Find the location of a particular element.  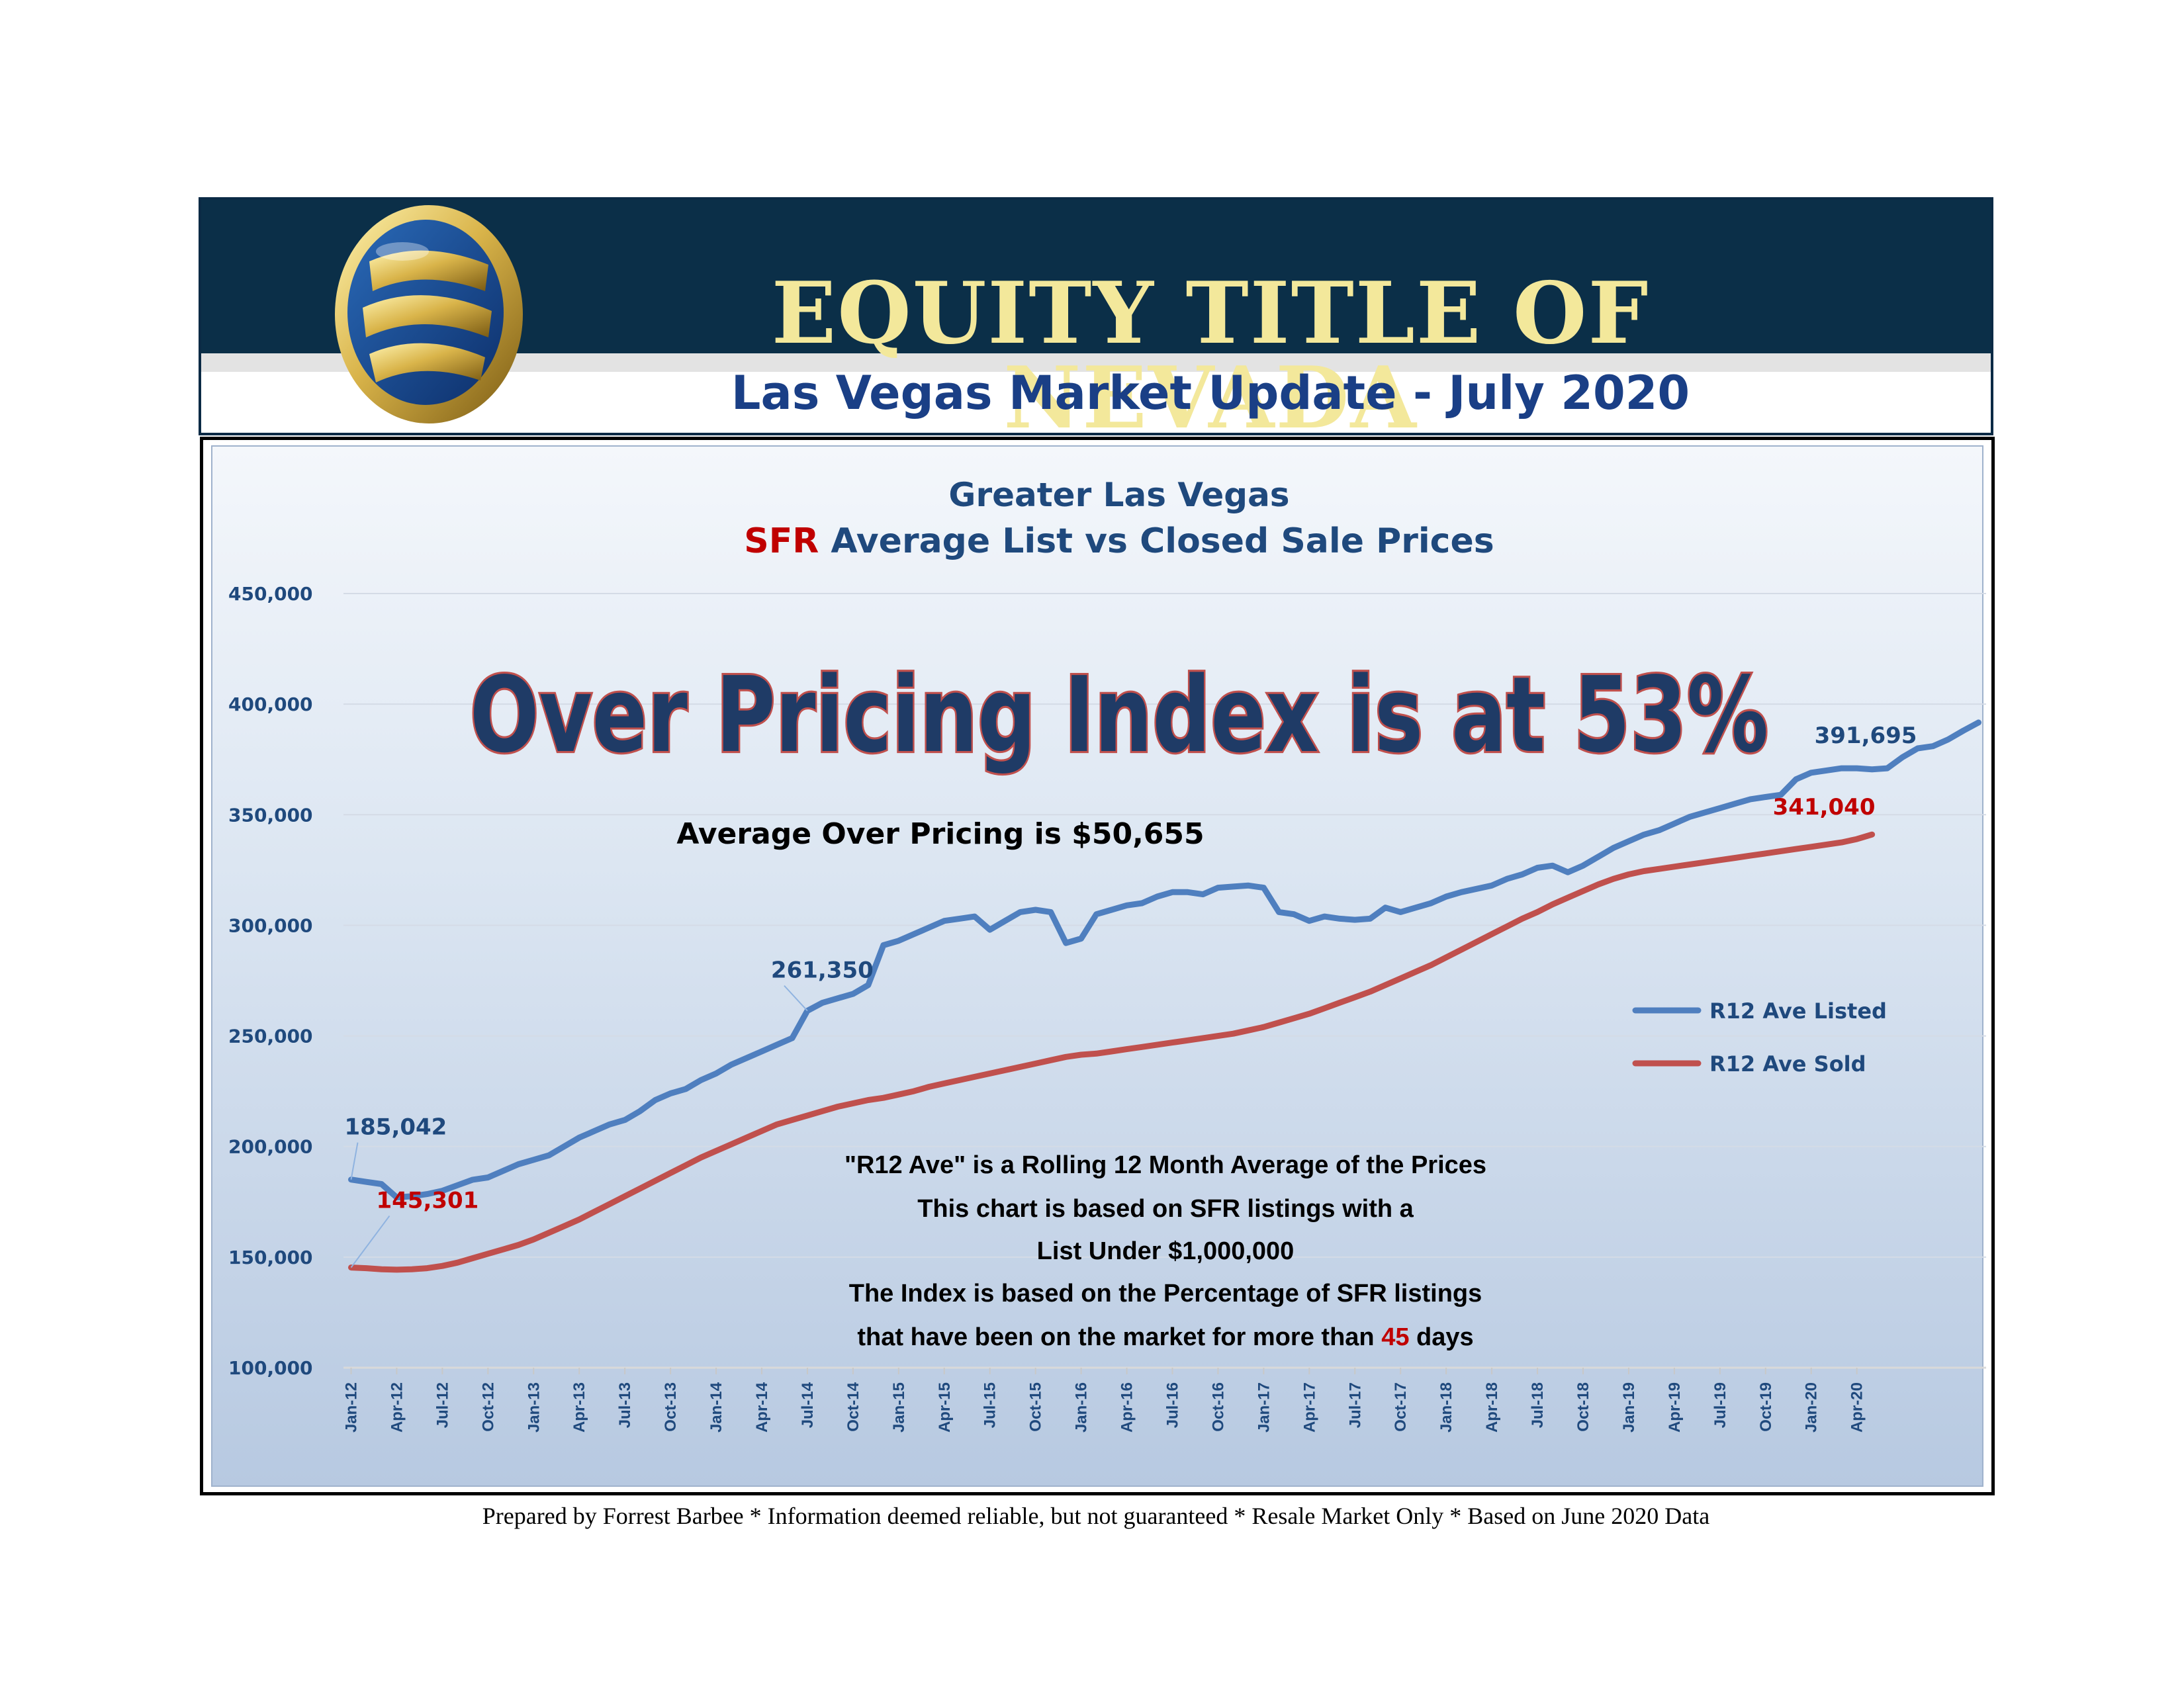

headline: Over Pricing Index is at 53% is located at coordinates (1119, 716).